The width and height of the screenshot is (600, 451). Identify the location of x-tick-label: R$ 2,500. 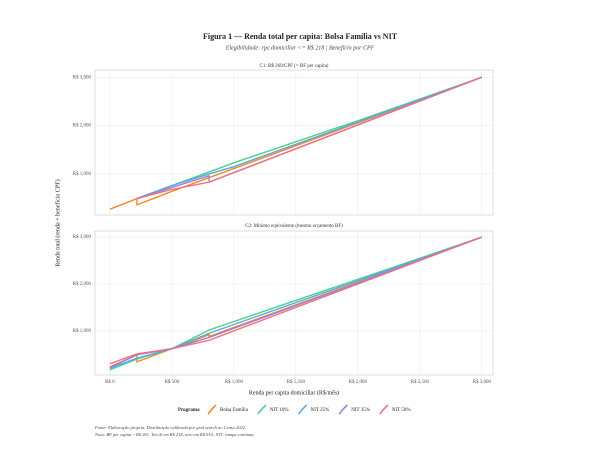
(420, 382).